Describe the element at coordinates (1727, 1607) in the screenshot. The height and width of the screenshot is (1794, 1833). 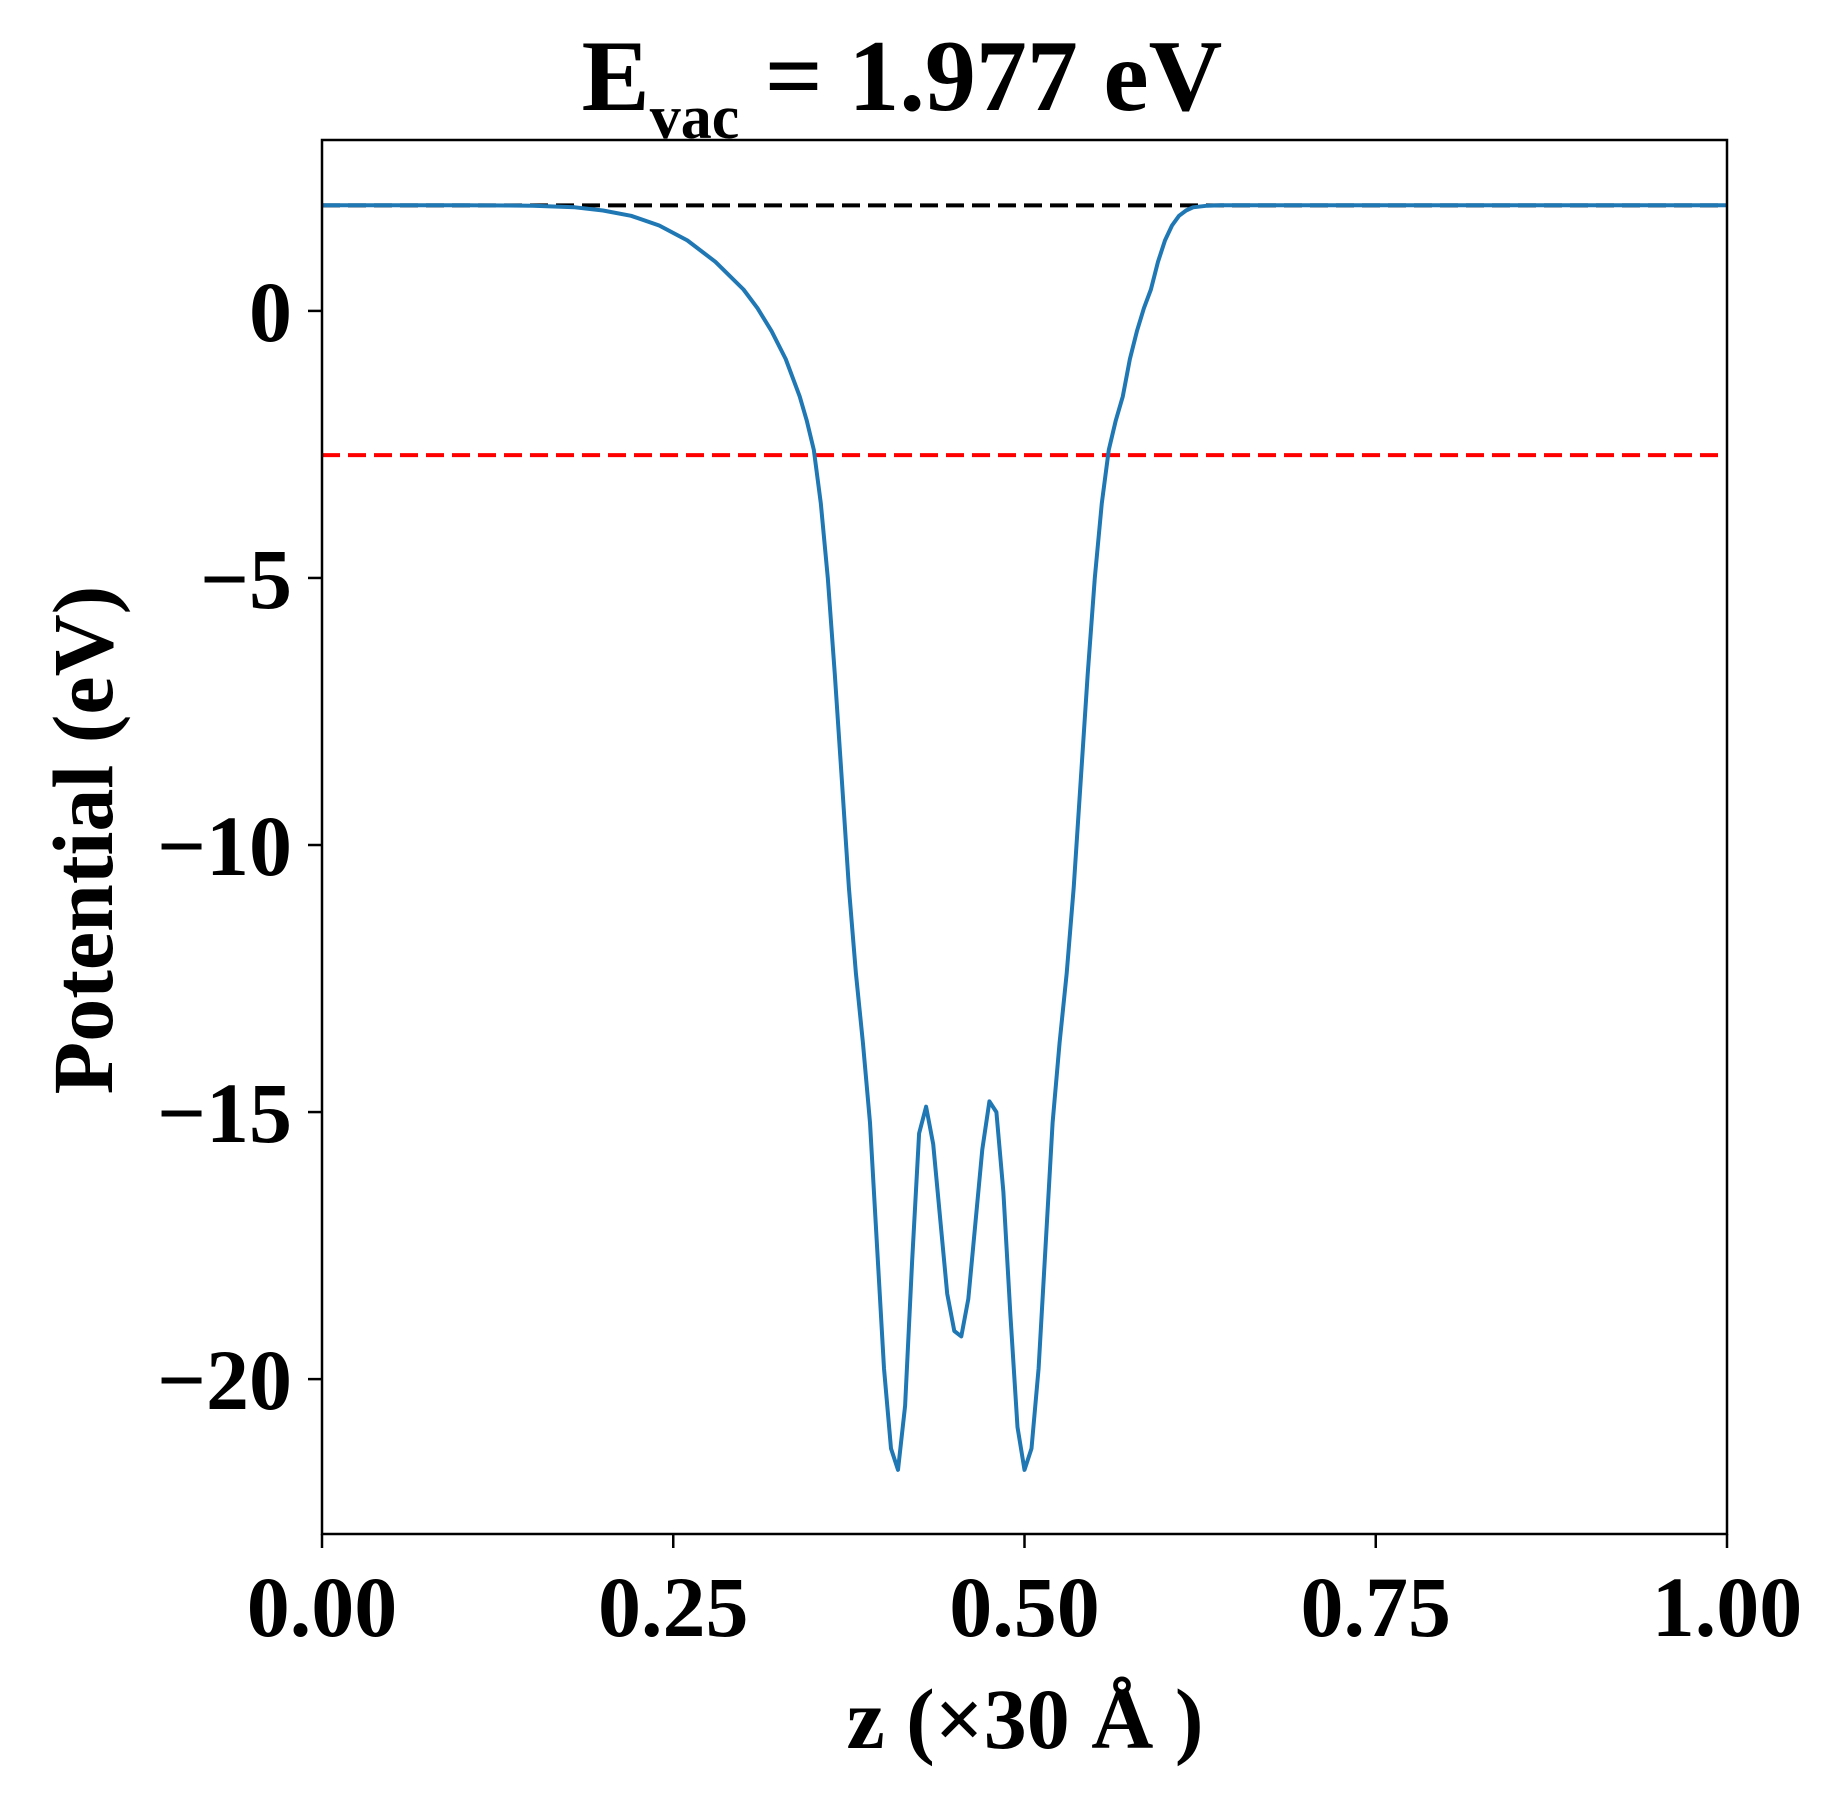
I see `x-tick-label: 1.00` at that location.